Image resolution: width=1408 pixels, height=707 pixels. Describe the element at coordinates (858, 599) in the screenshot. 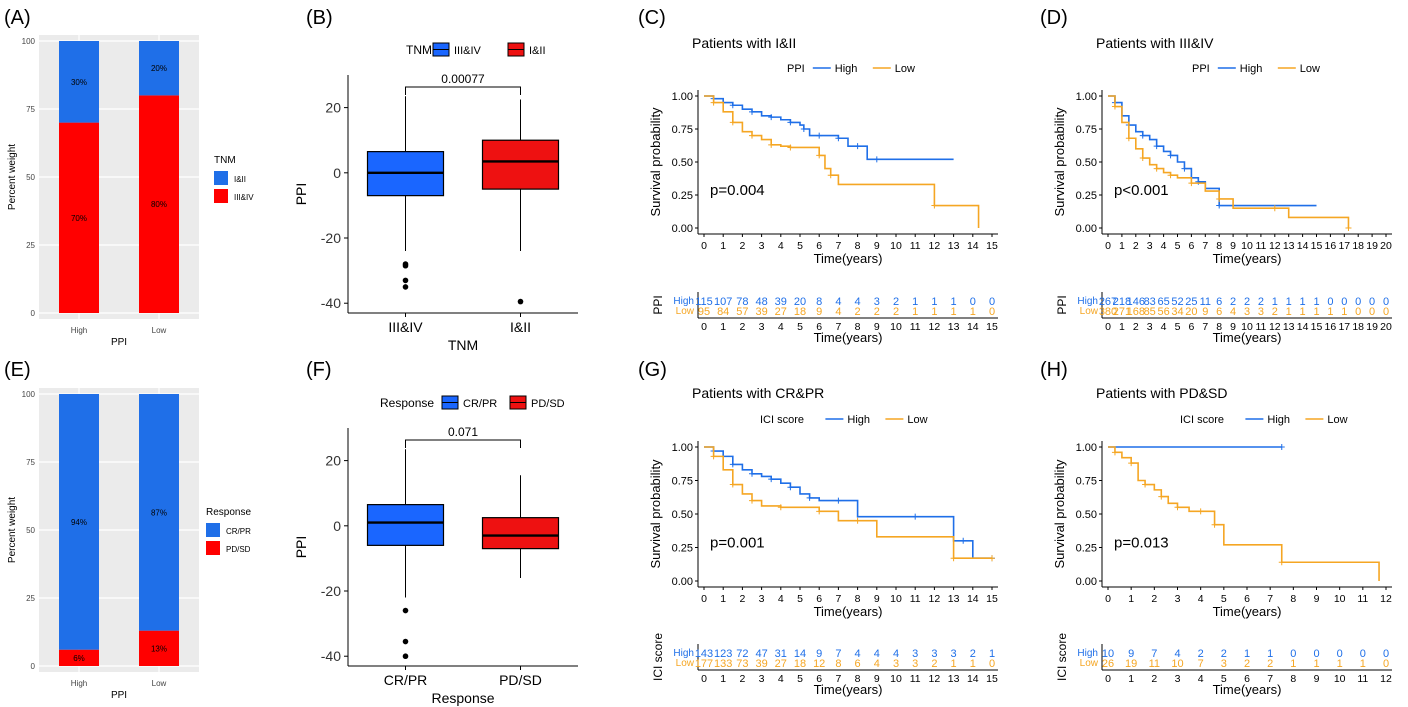

I see `x-tick-label: 8` at that location.